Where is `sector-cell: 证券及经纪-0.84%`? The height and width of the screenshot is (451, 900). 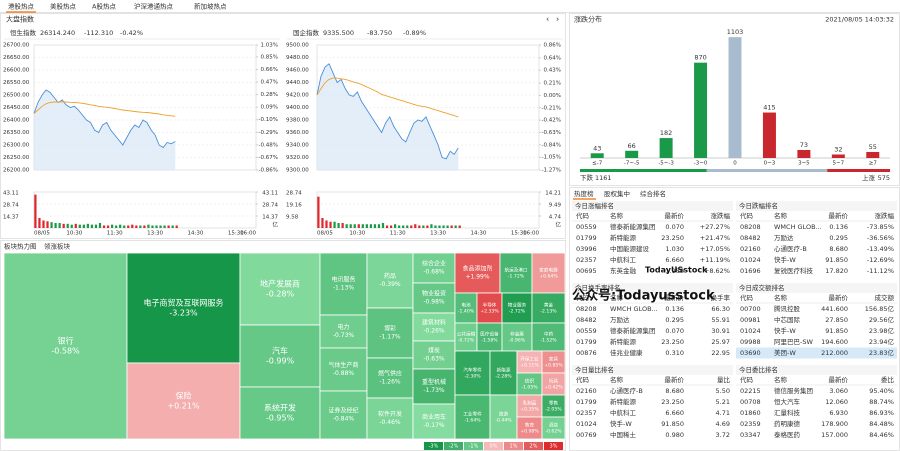 sector-cell: 证券及经纪-0.84% is located at coordinates (343, 415).